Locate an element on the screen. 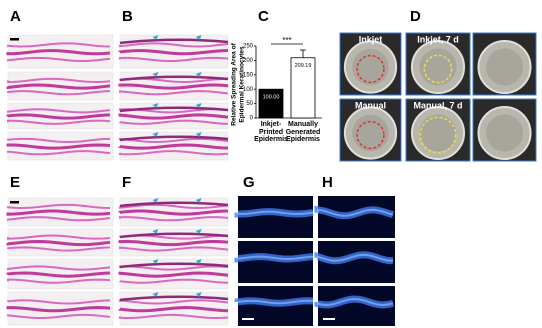 The image size is (542, 328). panel-label: B is located at coordinates (127, 16).